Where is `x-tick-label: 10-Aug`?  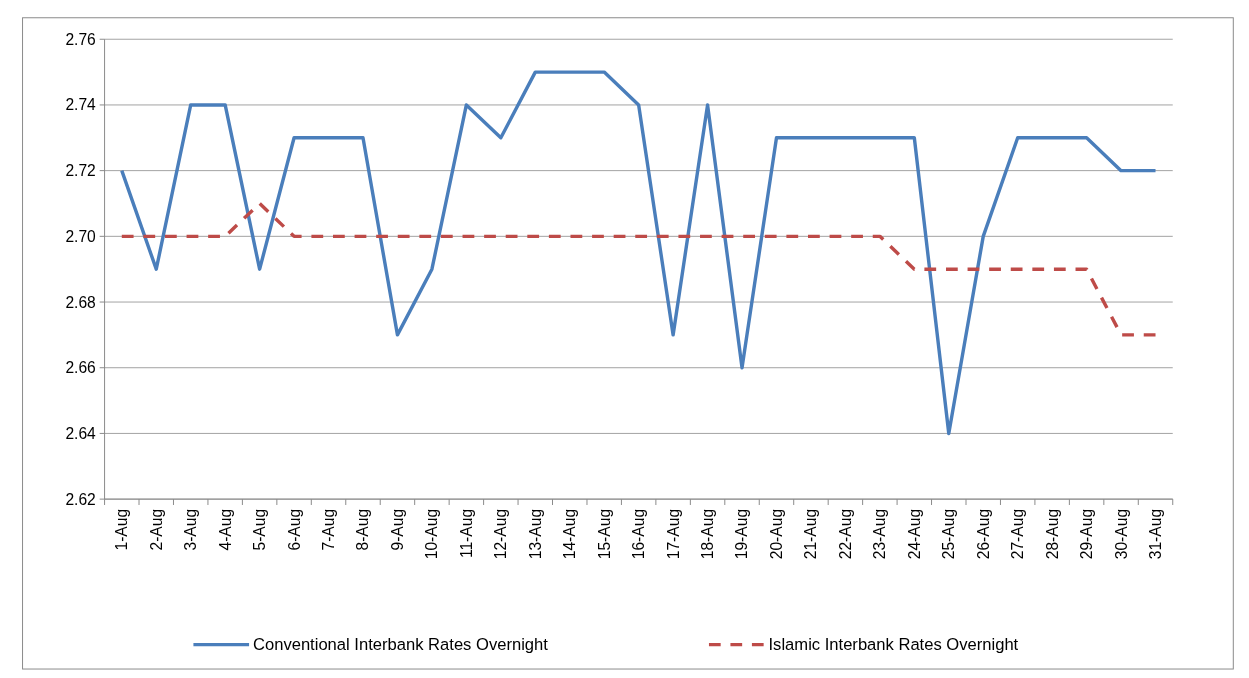 x-tick-label: 10-Aug is located at coordinates (432, 534).